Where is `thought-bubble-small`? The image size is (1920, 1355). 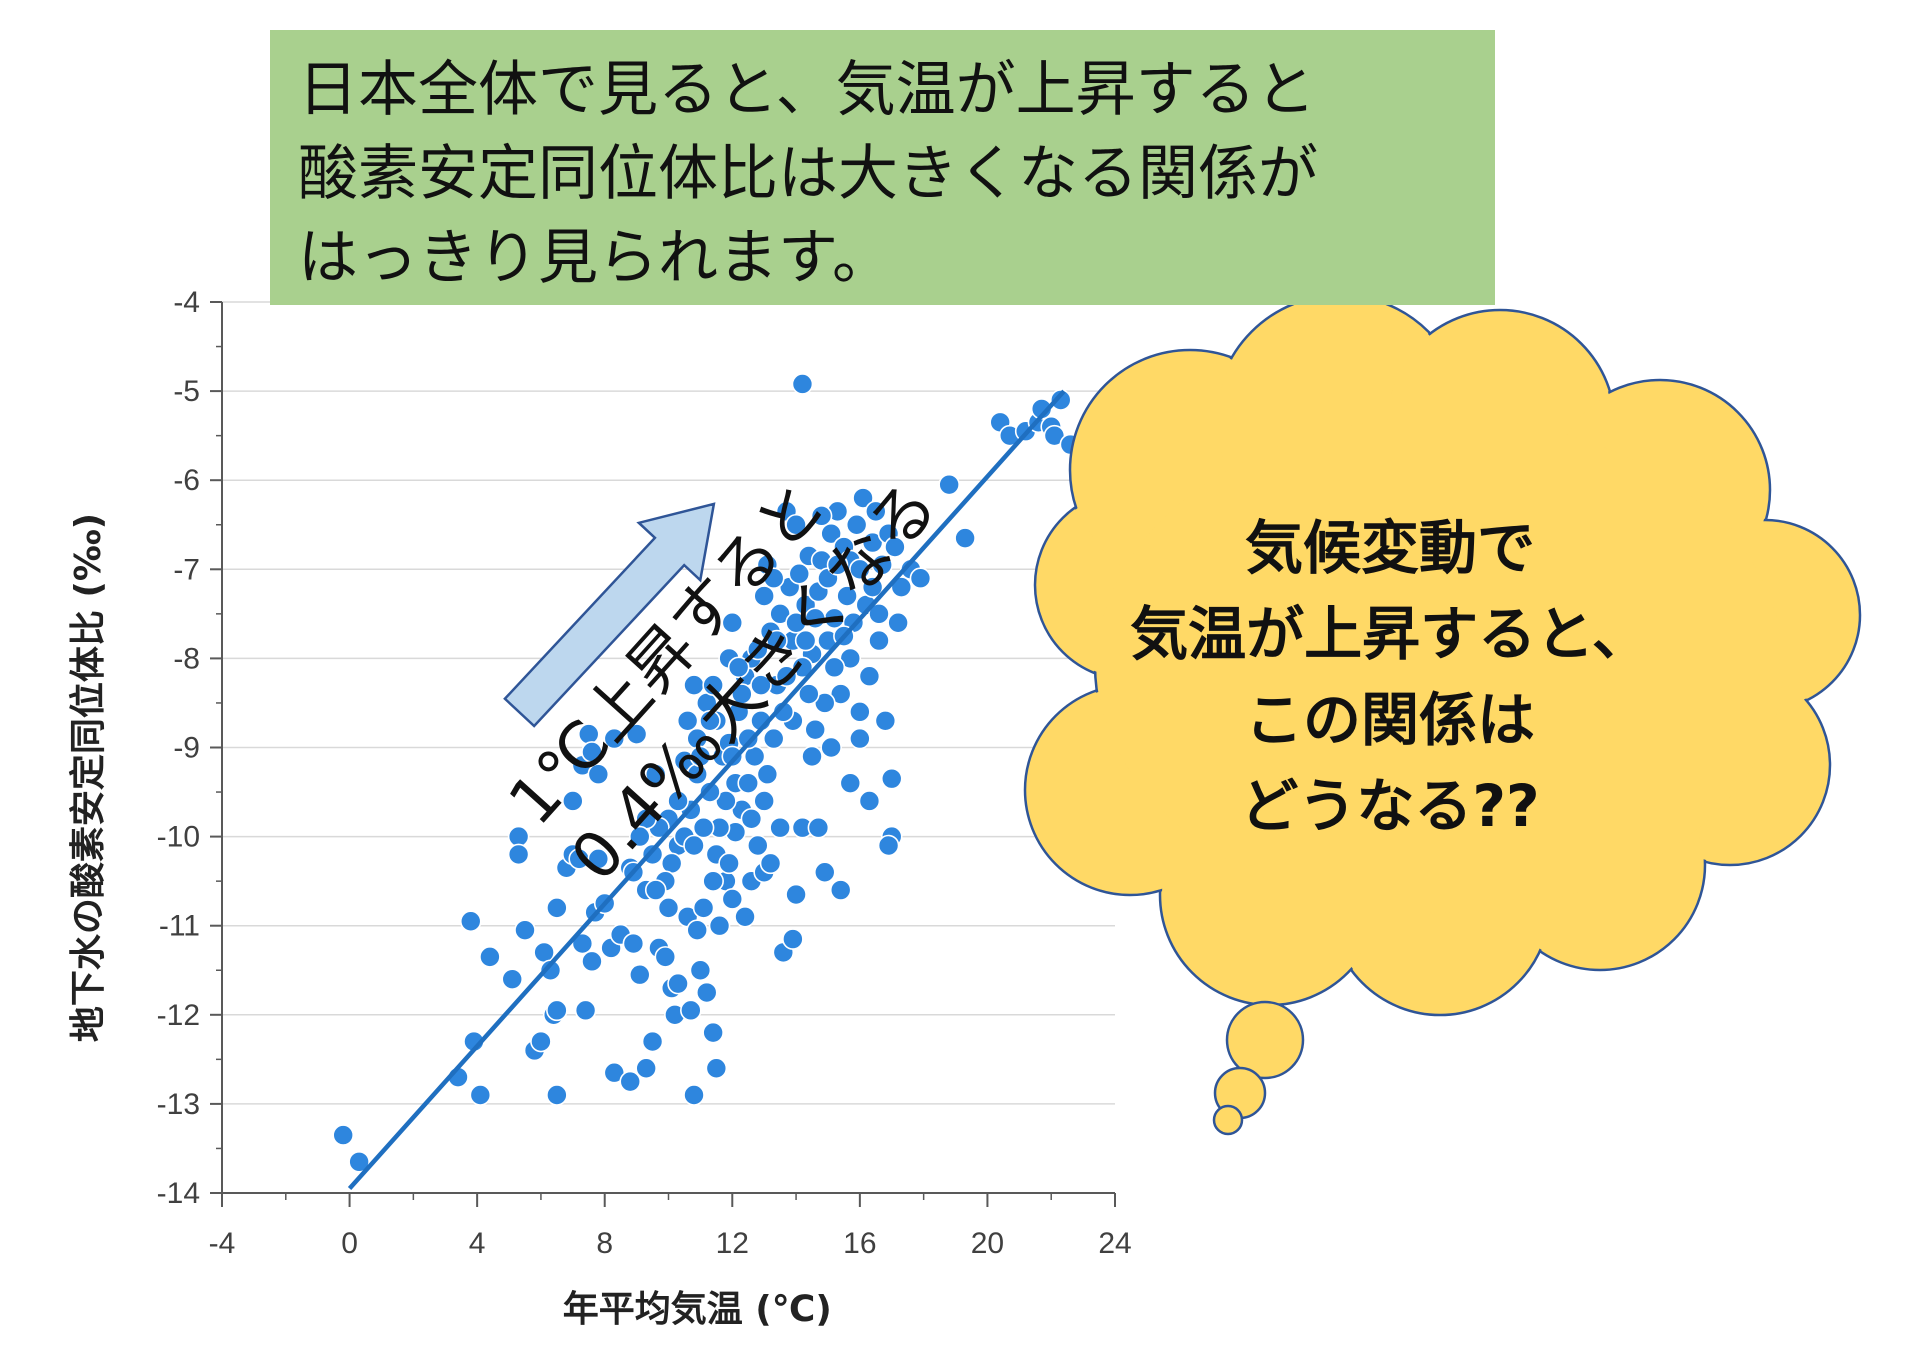
thought-bubble-small is located at coordinates (1228, 1120).